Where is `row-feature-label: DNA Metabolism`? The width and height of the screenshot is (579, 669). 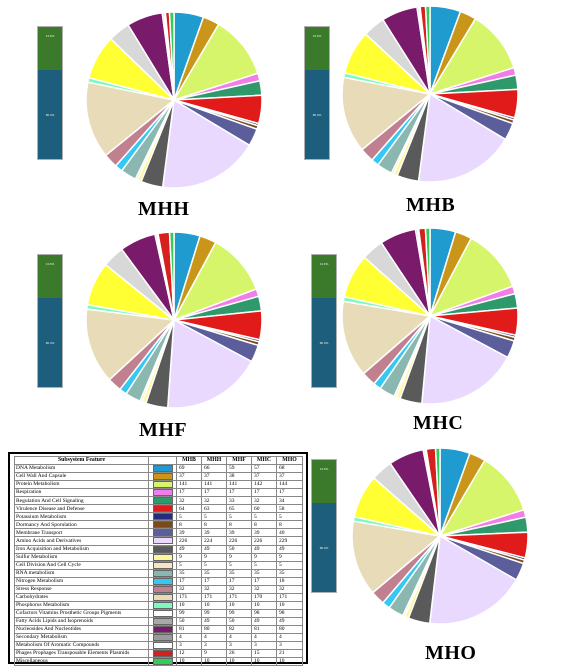
row-feature-label: DNA Metabolism is located at coordinates (81, 469).